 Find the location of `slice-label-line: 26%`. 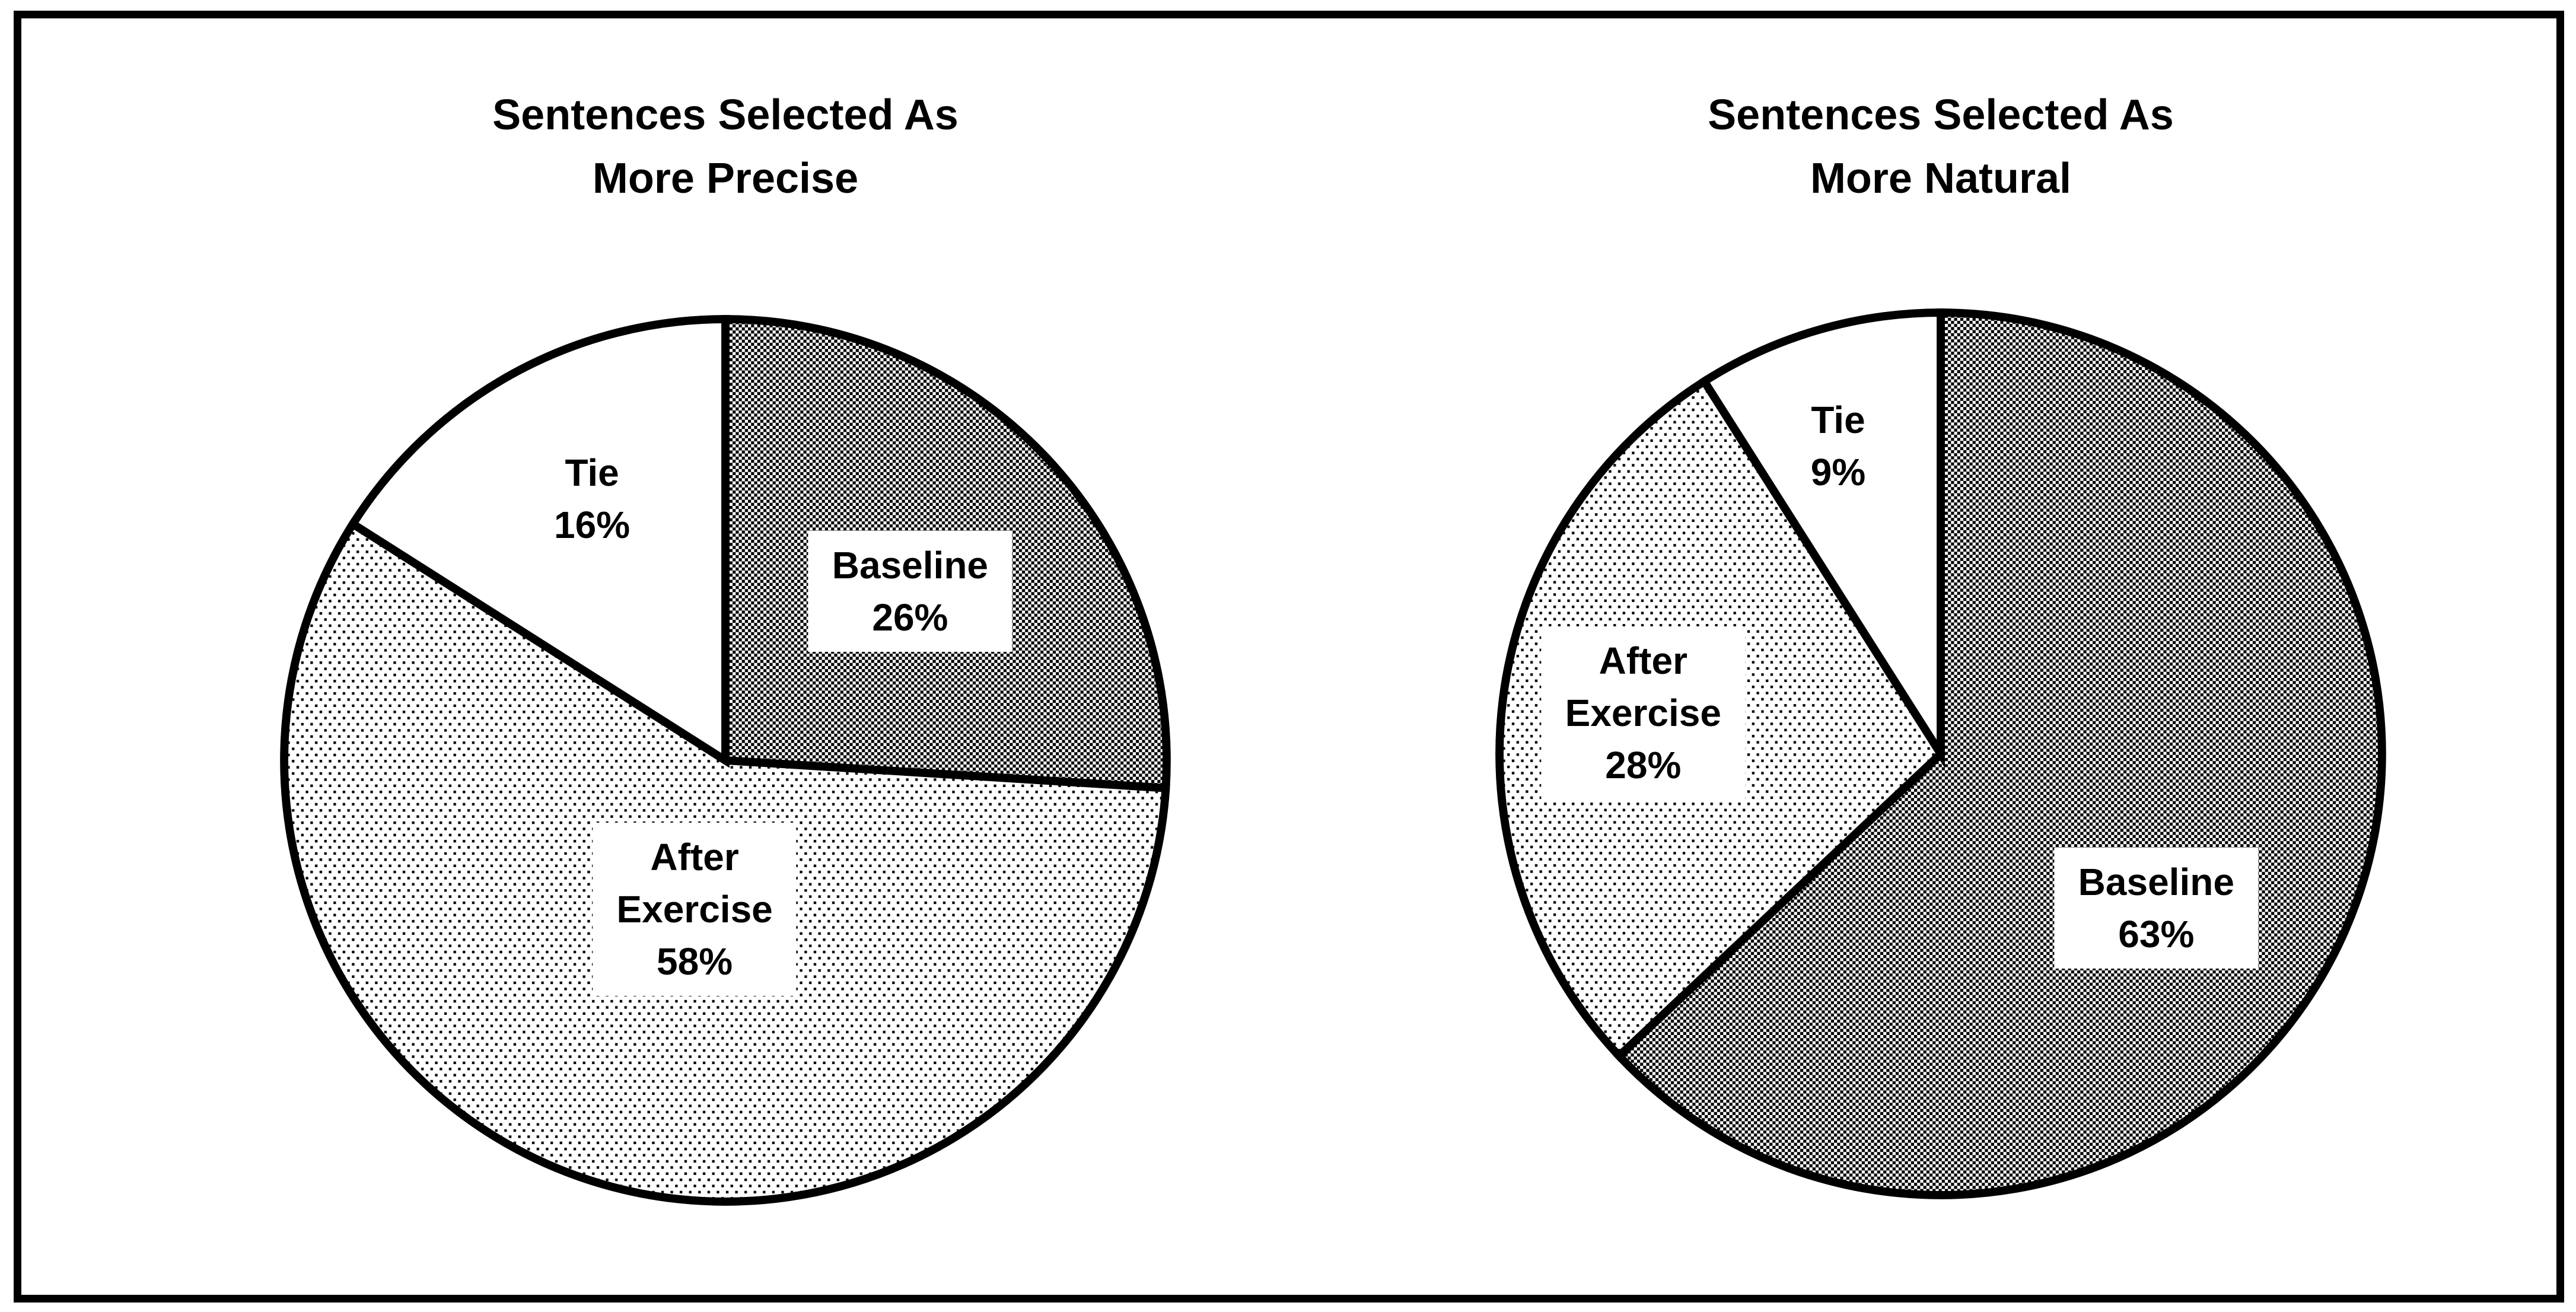

slice-label-line: 26% is located at coordinates (910, 618).